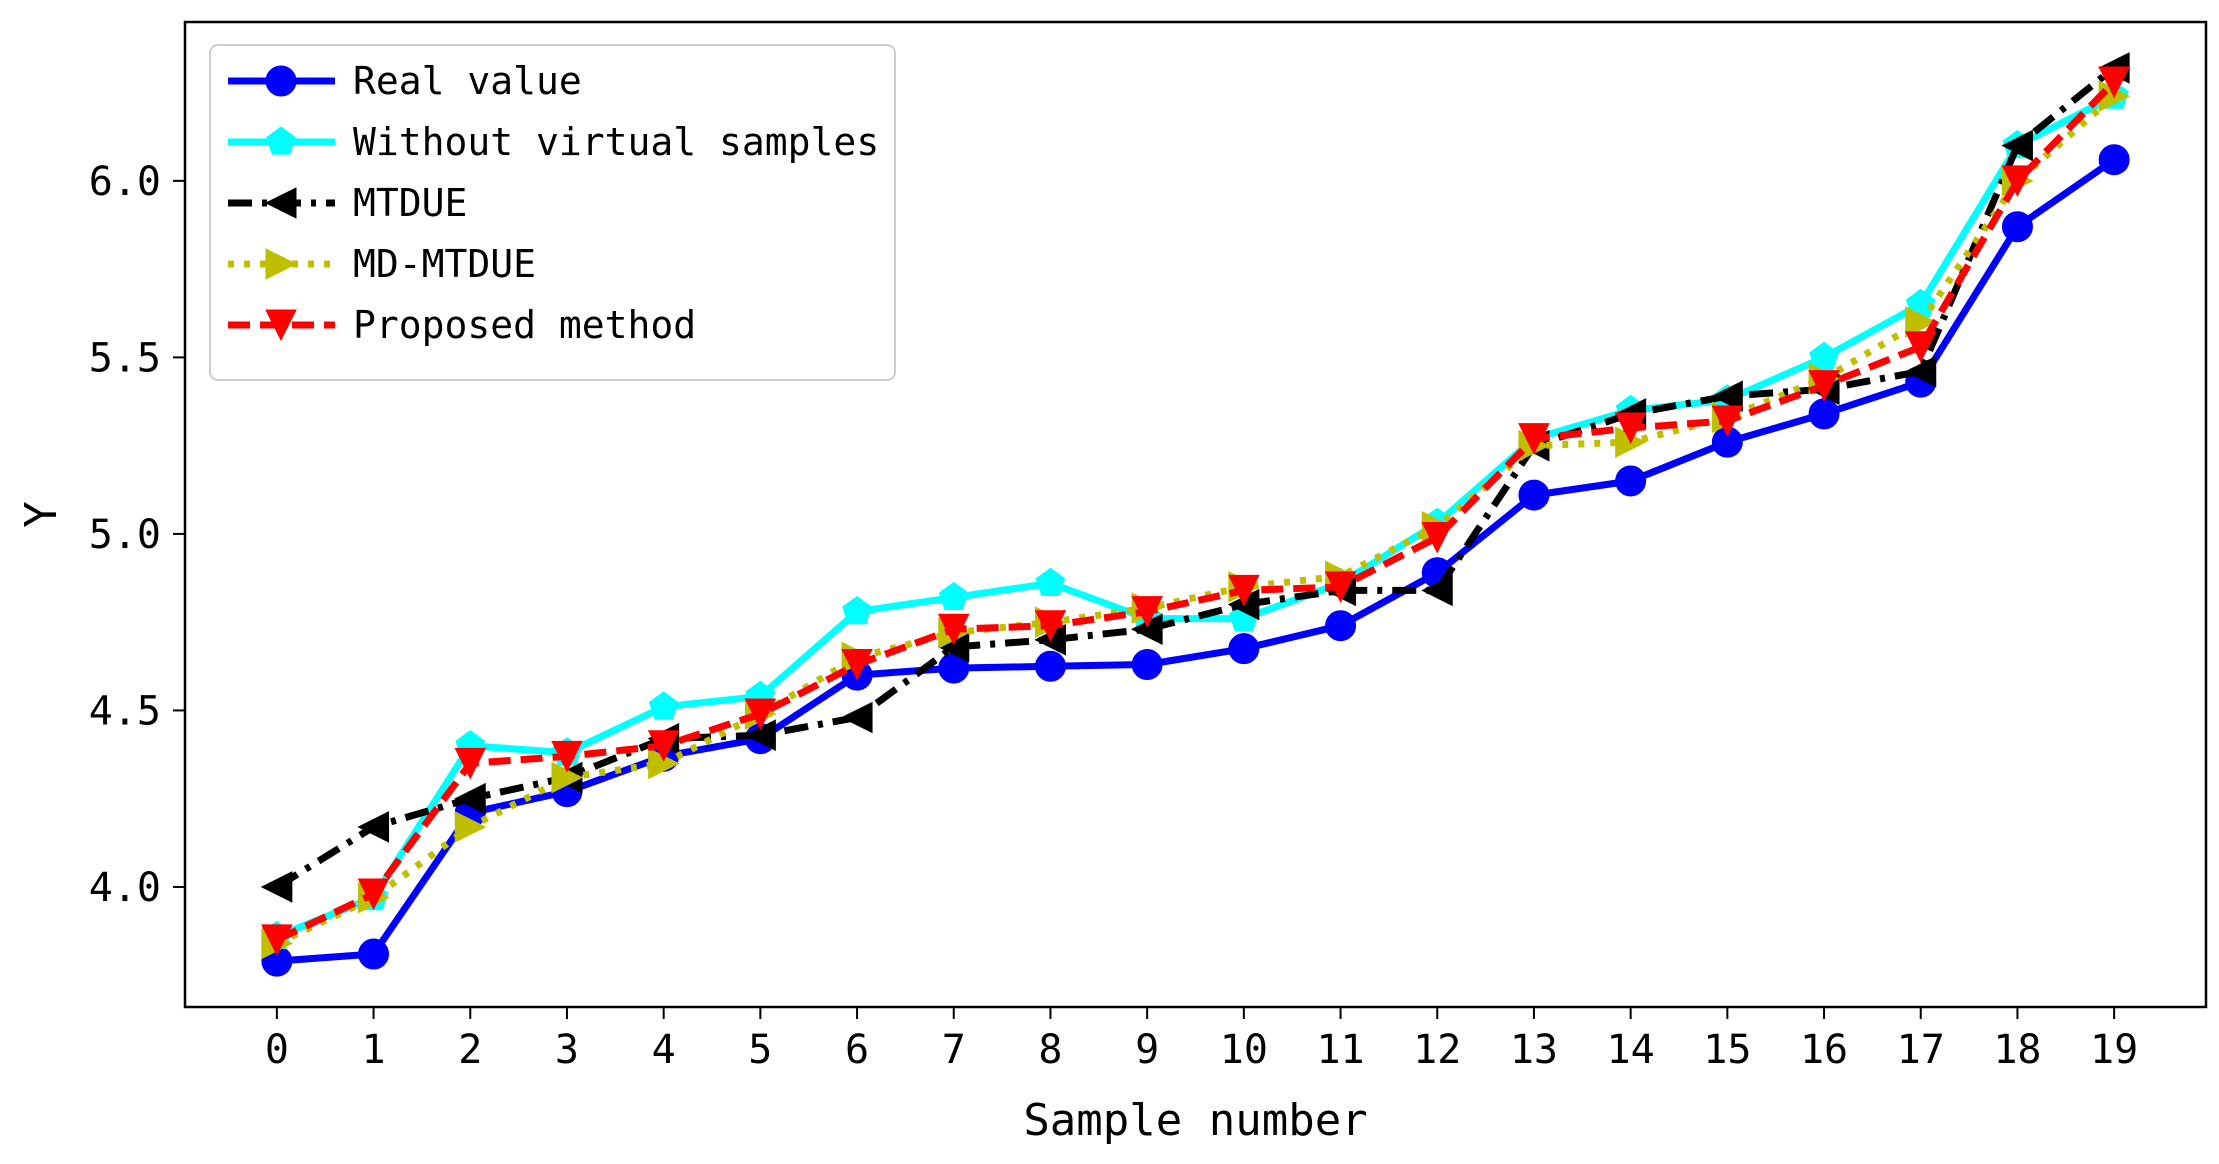 This screenshot has height=1164, width=2219. Describe the element at coordinates (760, 1050) in the screenshot. I see `x-tick-label: 5` at that location.